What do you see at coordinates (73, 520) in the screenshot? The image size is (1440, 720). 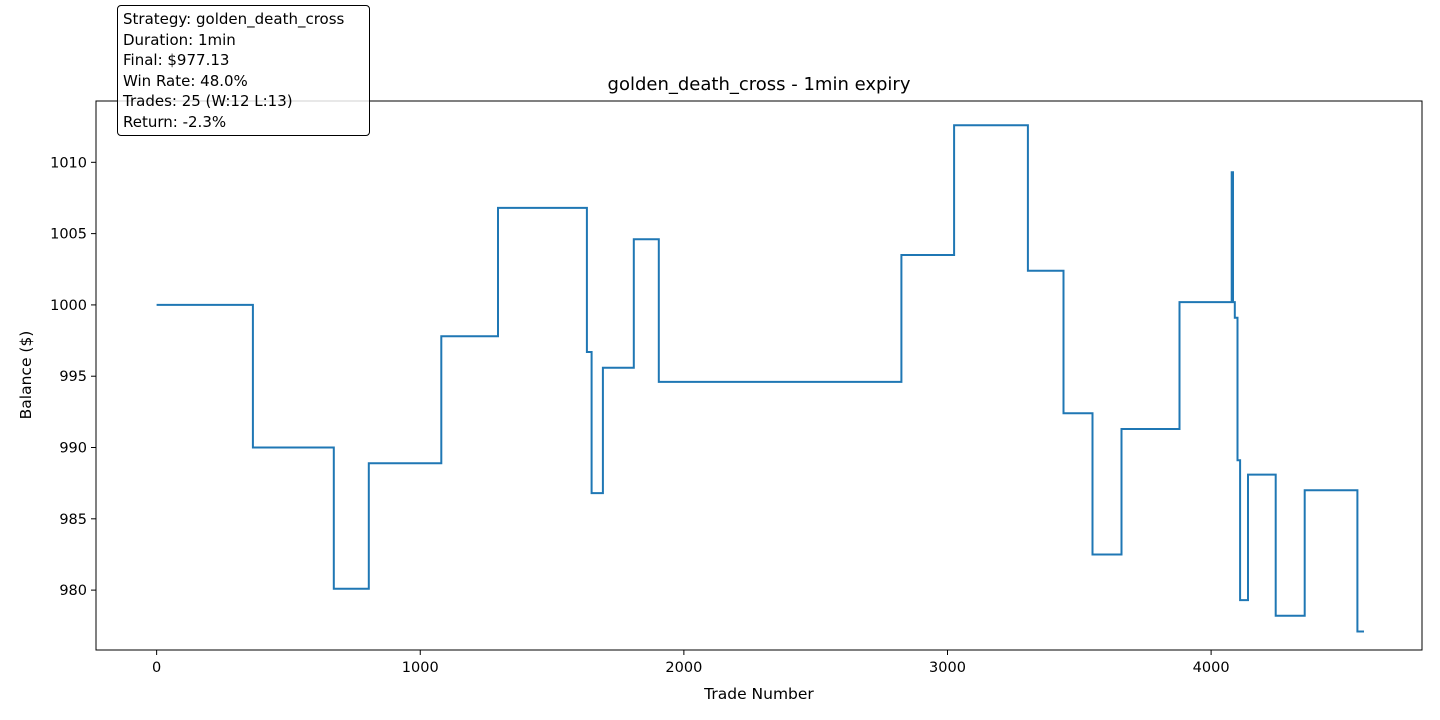 I see `y-tick-label-1: 985` at bounding box center [73, 520].